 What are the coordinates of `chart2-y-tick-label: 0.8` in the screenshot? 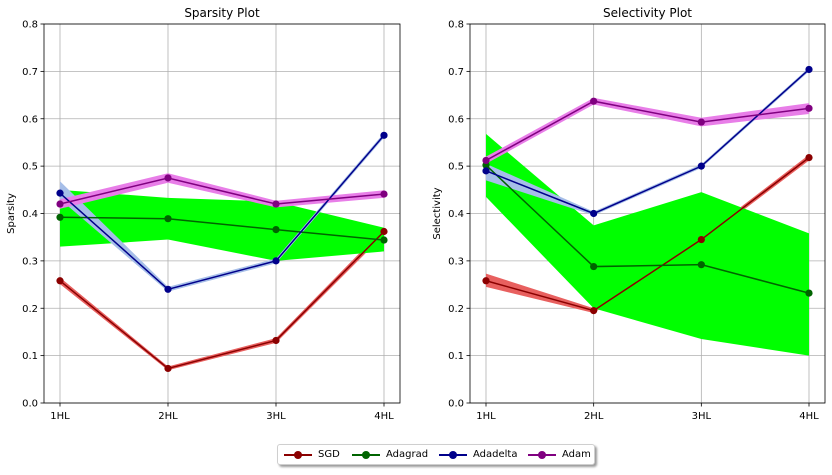 It's located at (456, 25).